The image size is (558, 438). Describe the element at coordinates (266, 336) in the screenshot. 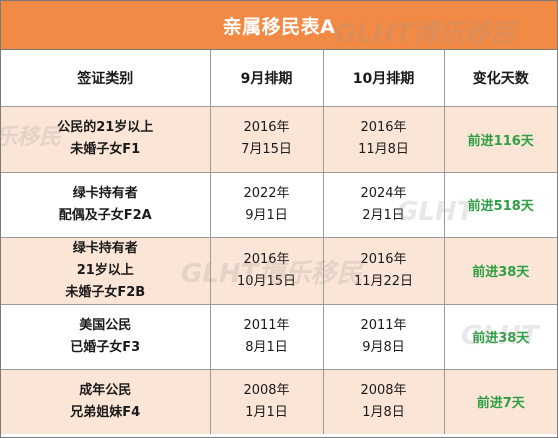

I see `september-date-cell: 2011年 8月1日` at that location.